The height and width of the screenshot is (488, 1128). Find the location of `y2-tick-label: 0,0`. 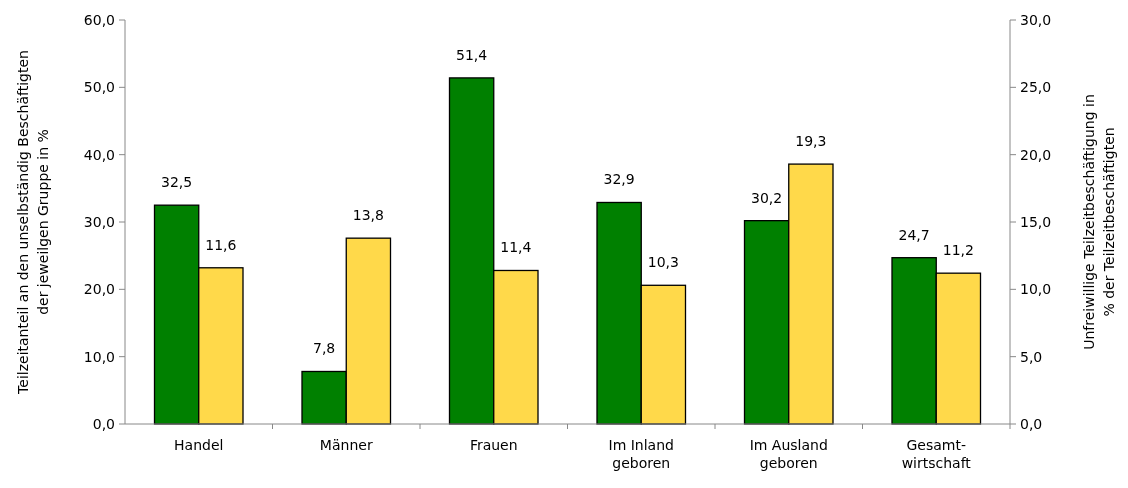

y2-tick-label: 0,0 is located at coordinates (1031, 423).